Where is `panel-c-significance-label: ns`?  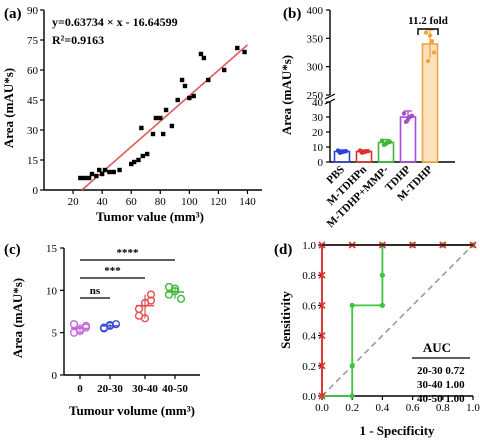 panel-c-significance-label: ns is located at coordinates (95, 291).